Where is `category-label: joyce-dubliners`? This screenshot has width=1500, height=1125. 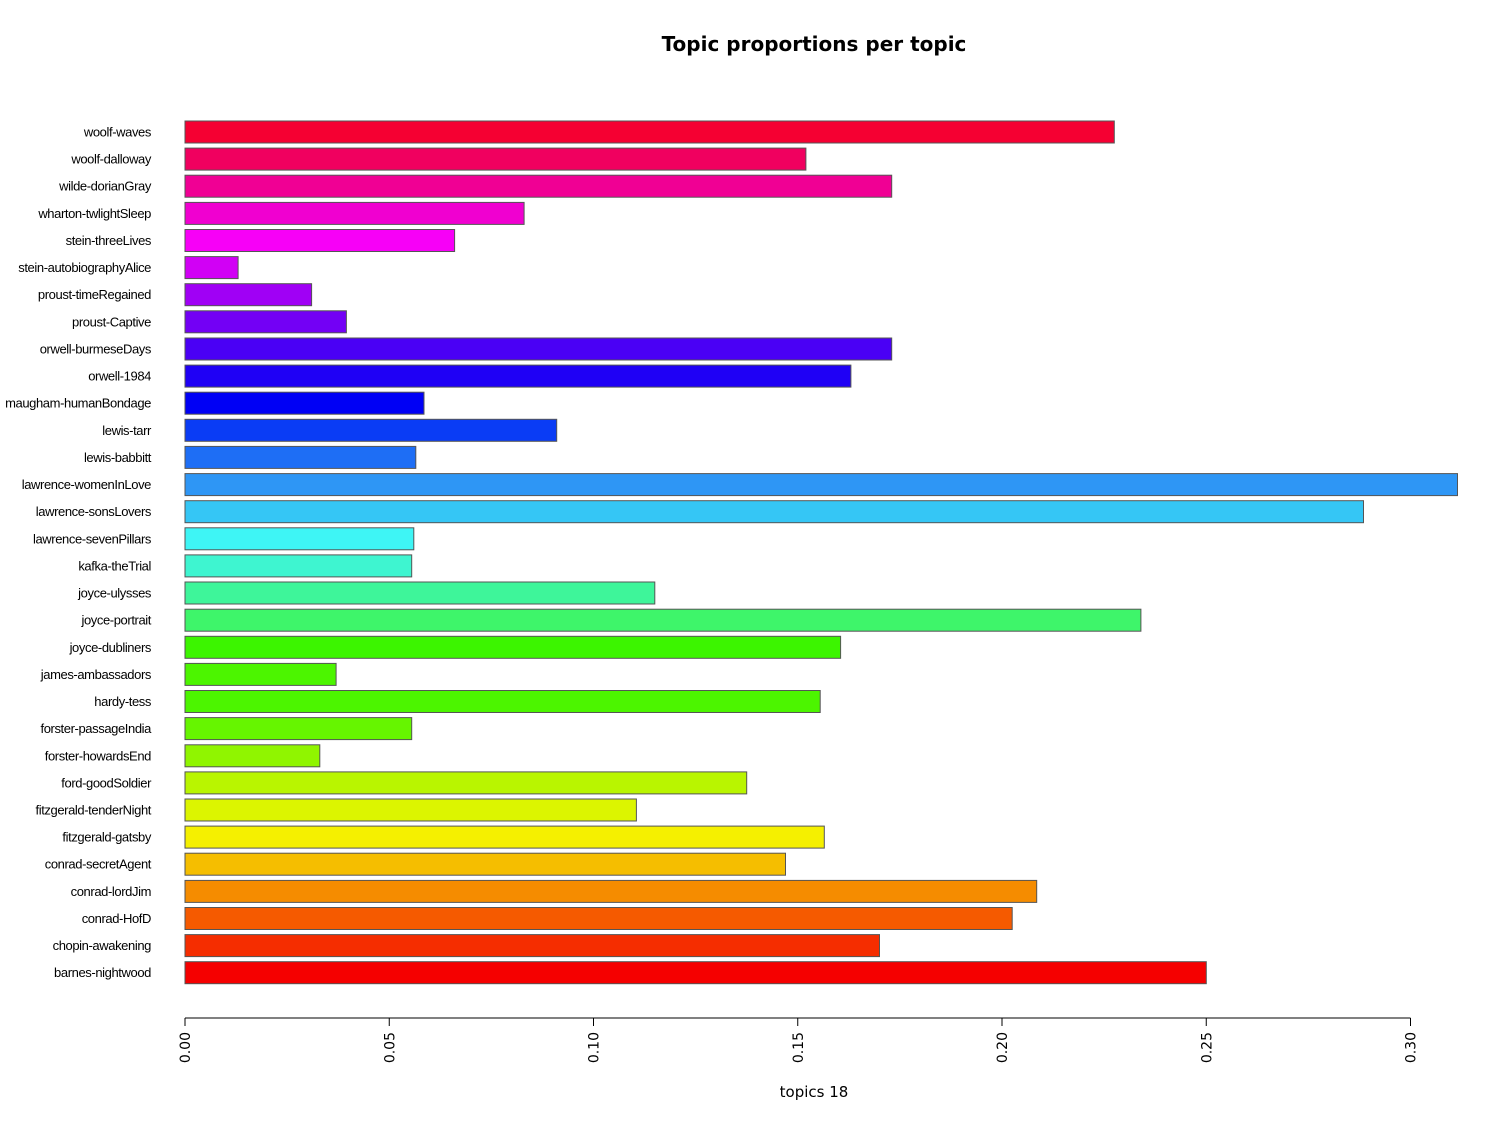
category-label: joyce-dubliners is located at coordinates (110, 647).